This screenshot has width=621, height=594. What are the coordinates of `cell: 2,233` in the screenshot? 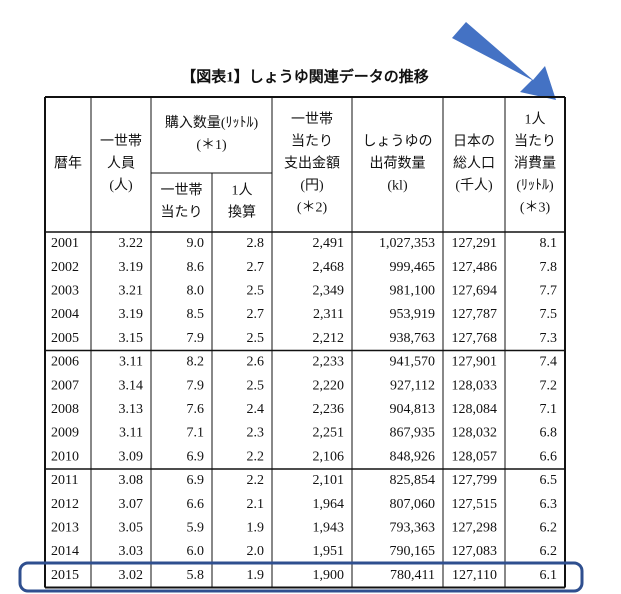 It's located at (329, 362).